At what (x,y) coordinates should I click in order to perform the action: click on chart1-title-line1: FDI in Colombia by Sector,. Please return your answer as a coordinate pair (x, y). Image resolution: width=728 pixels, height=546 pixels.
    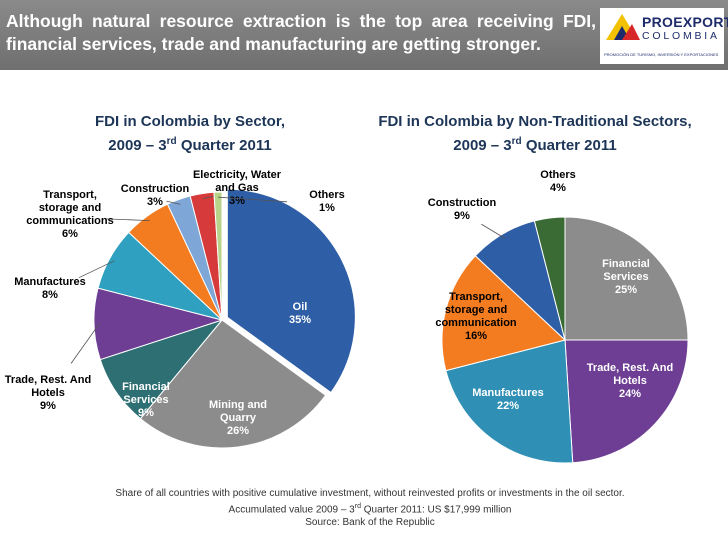
    Looking at the image, I should click on (190, 121).